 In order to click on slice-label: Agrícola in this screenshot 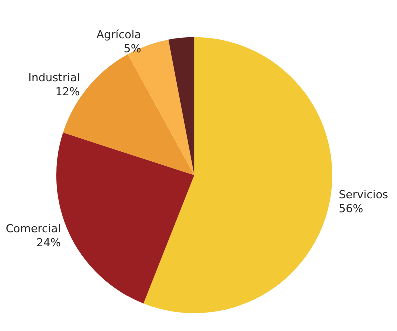, I will do `click(119, 35)`.